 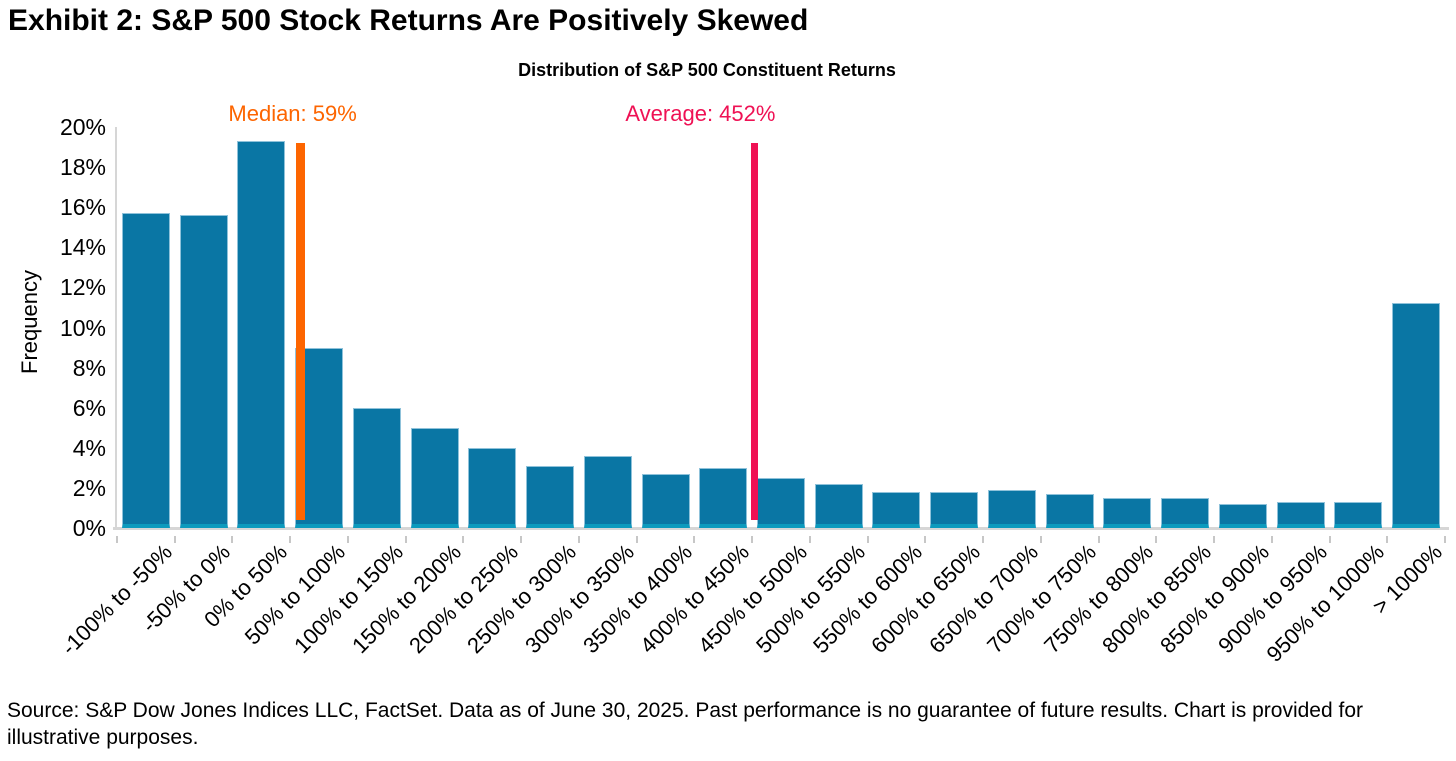 I want to click on y-tick-label: 16%, so click(x=82, y=207).